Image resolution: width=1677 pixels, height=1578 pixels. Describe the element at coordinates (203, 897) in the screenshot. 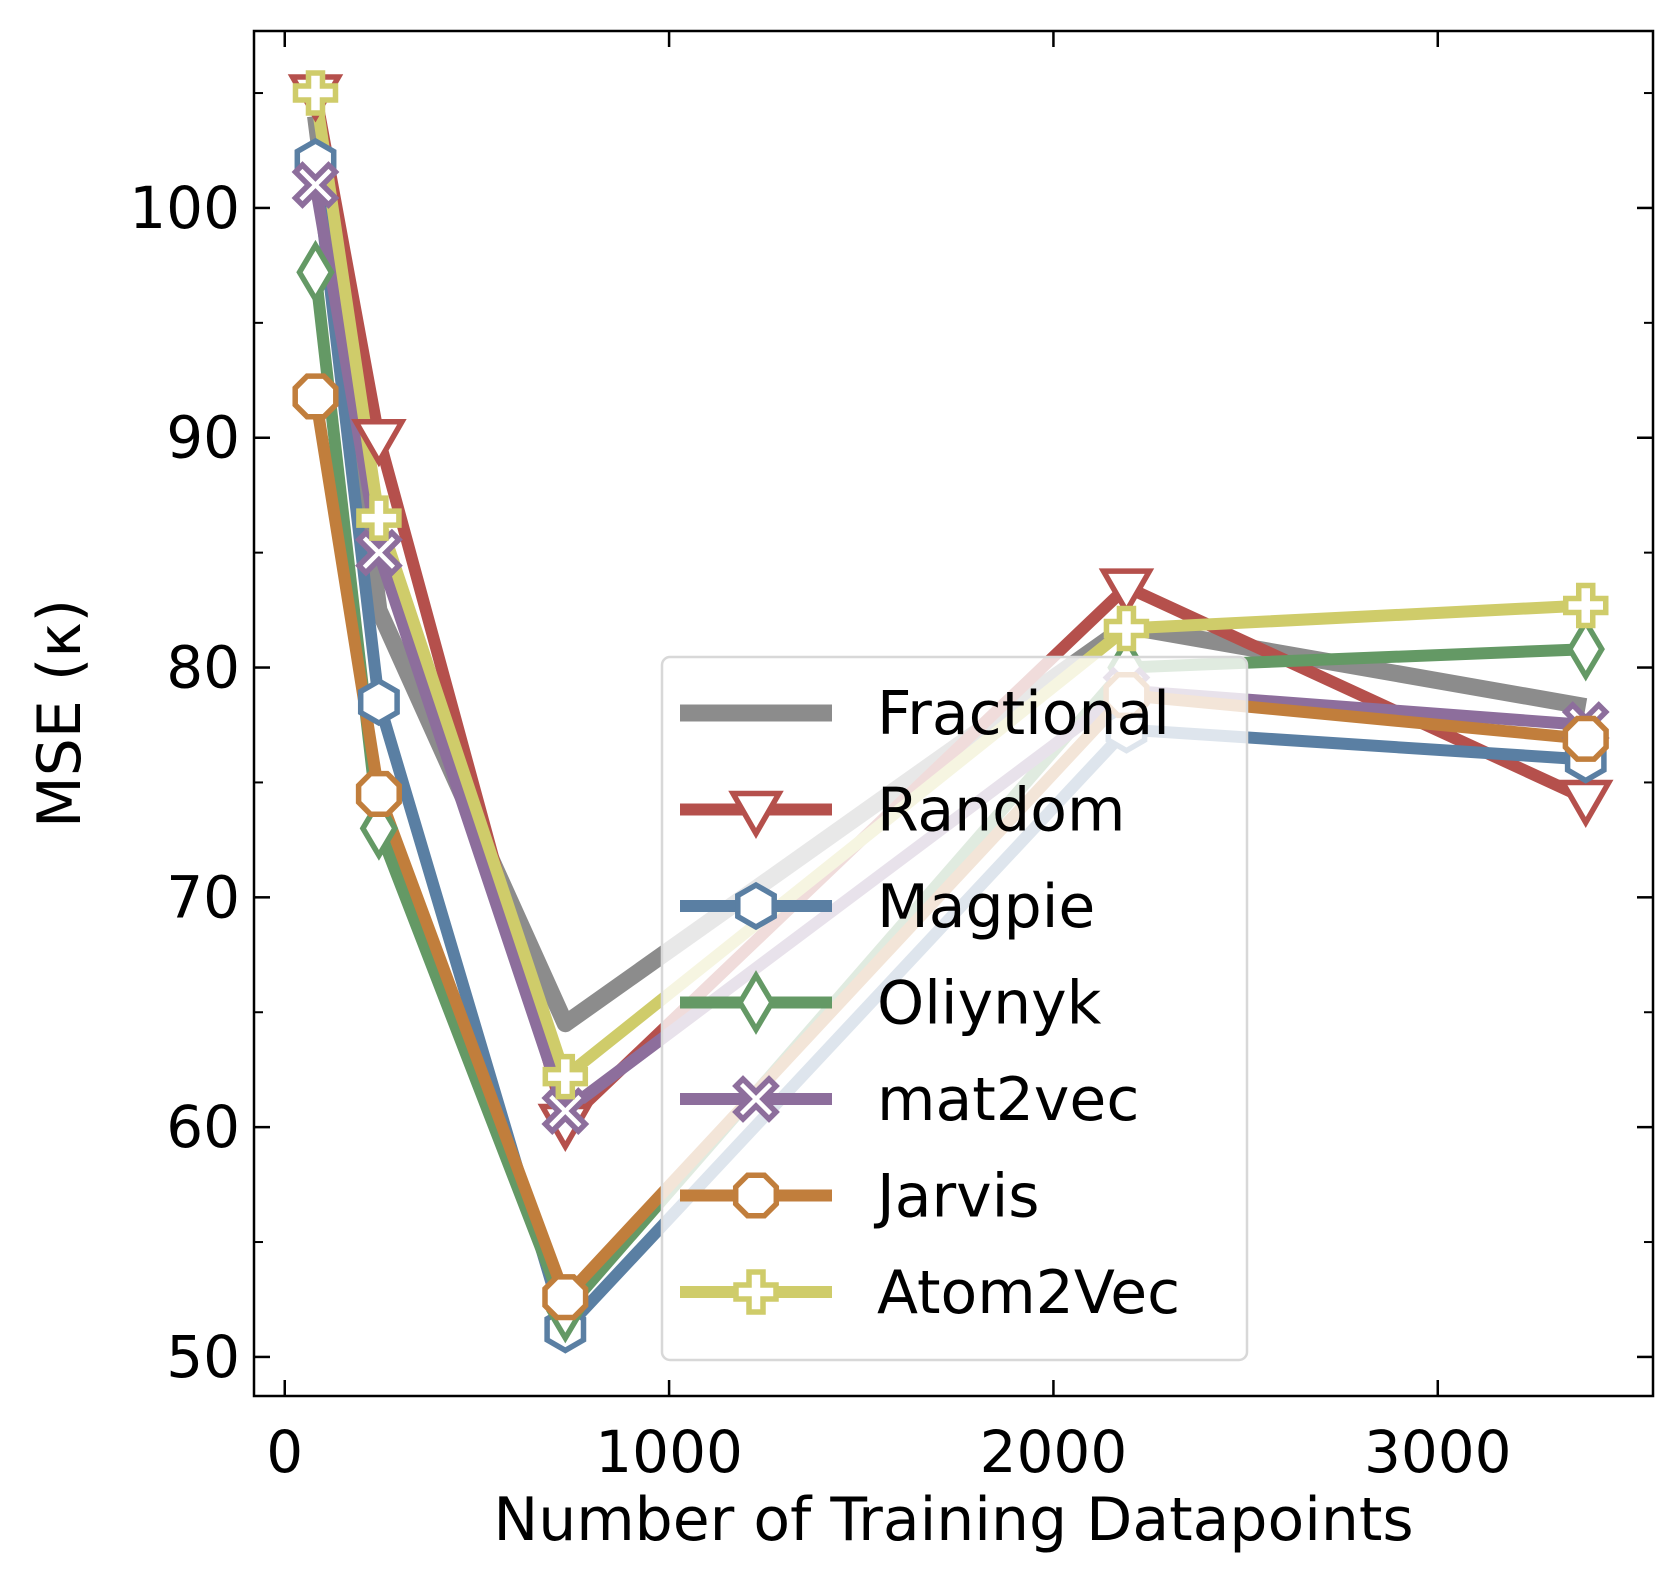

I see `y-tick-label: 70` at that location.